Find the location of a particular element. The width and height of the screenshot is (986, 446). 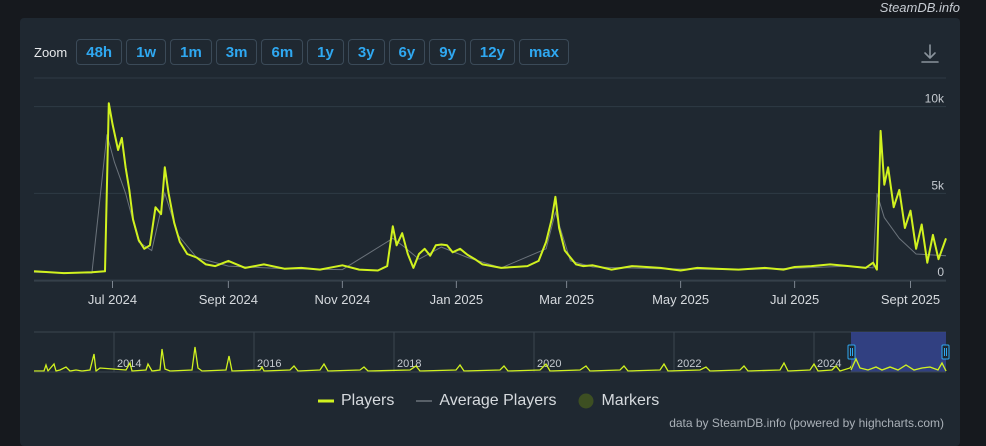

zoom-button-6y: 6y is located at coordinates (407, 52).